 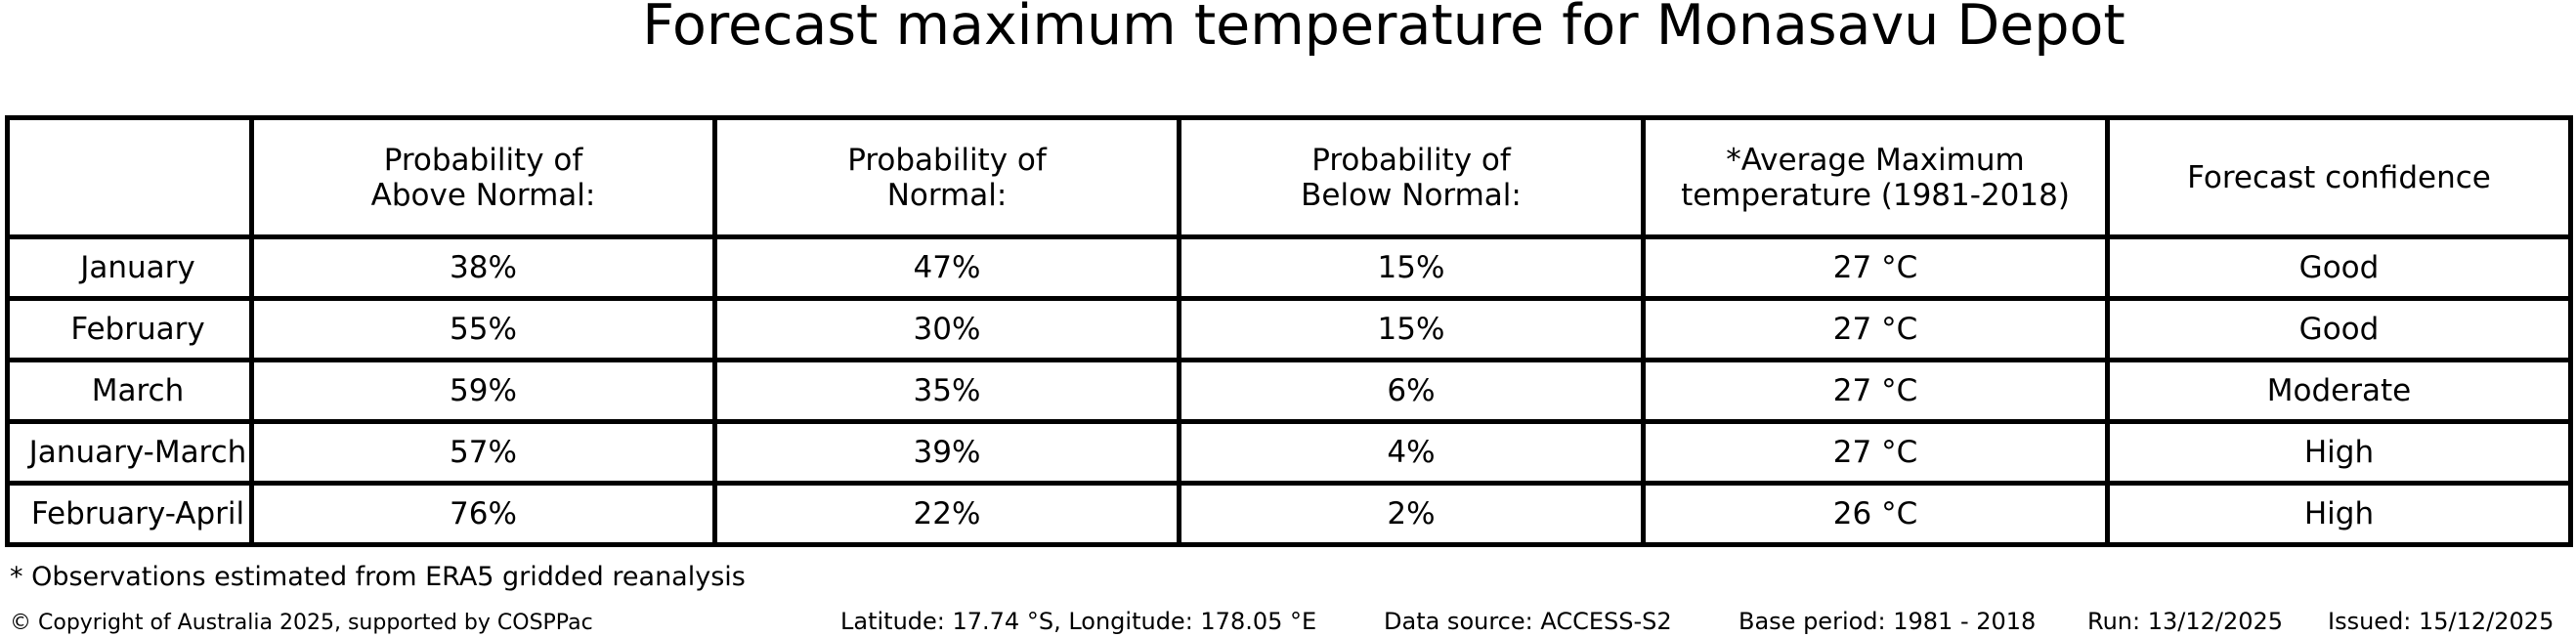 What do you see at coordinates (1078, 622) in the screenshot?
I see `location-text: Latitude: 17.74 °S, Longitude: 178.05 °E` at bounding box center [1078, 622].